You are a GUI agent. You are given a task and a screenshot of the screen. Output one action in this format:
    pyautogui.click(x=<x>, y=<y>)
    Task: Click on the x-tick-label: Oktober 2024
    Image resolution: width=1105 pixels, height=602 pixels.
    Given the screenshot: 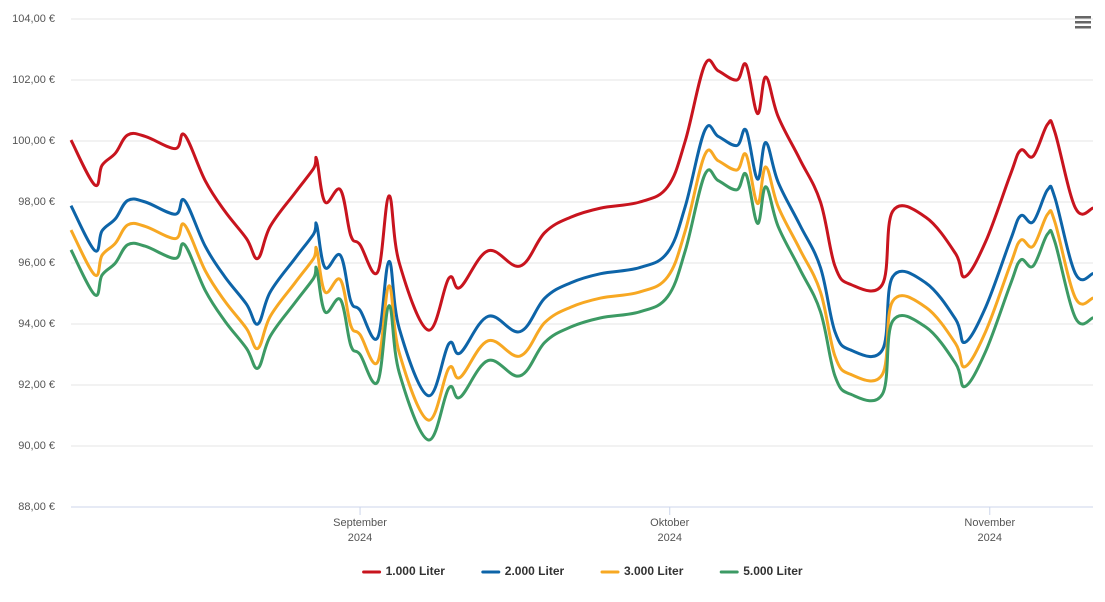 What is the action you would take?
    pyautogui.click(x=669, y=530)
    